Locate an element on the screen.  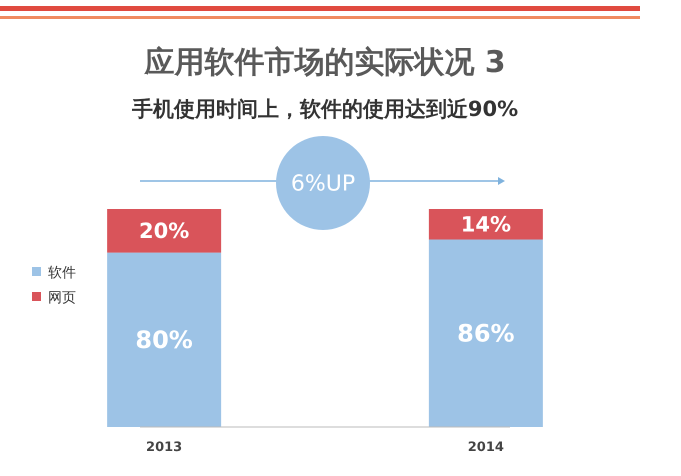
data-label: 14% is located at coordinates (485, 224).